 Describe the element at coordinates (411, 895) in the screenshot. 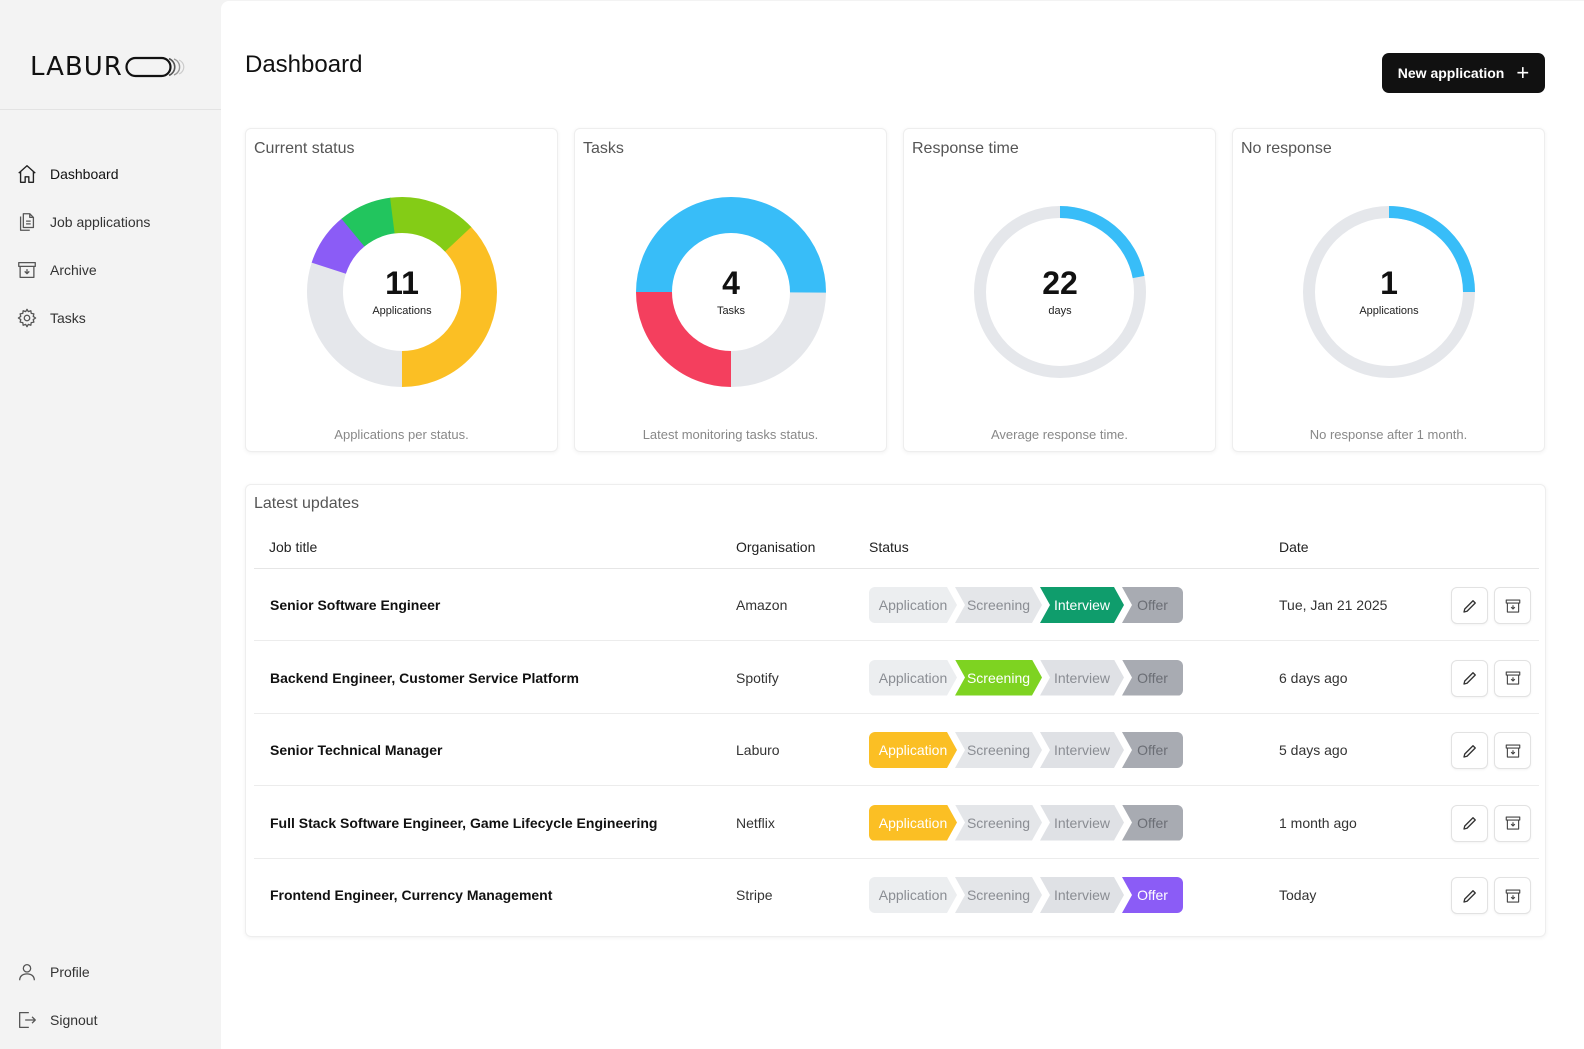

I see `job-title-cell: Frontend Engineer, Currency Management` at that location.